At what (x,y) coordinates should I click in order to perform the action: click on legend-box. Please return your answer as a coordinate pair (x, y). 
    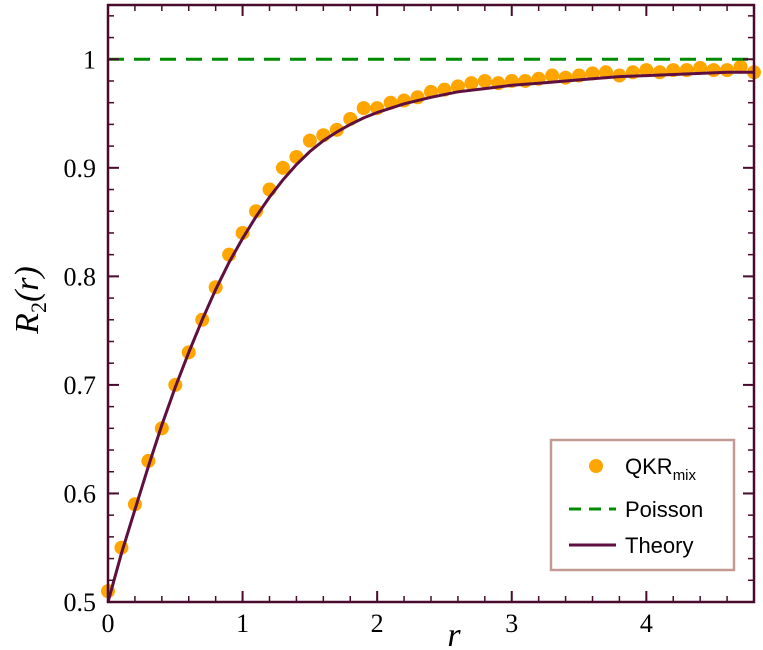
    Looking at the image, I should click on (642, 505).